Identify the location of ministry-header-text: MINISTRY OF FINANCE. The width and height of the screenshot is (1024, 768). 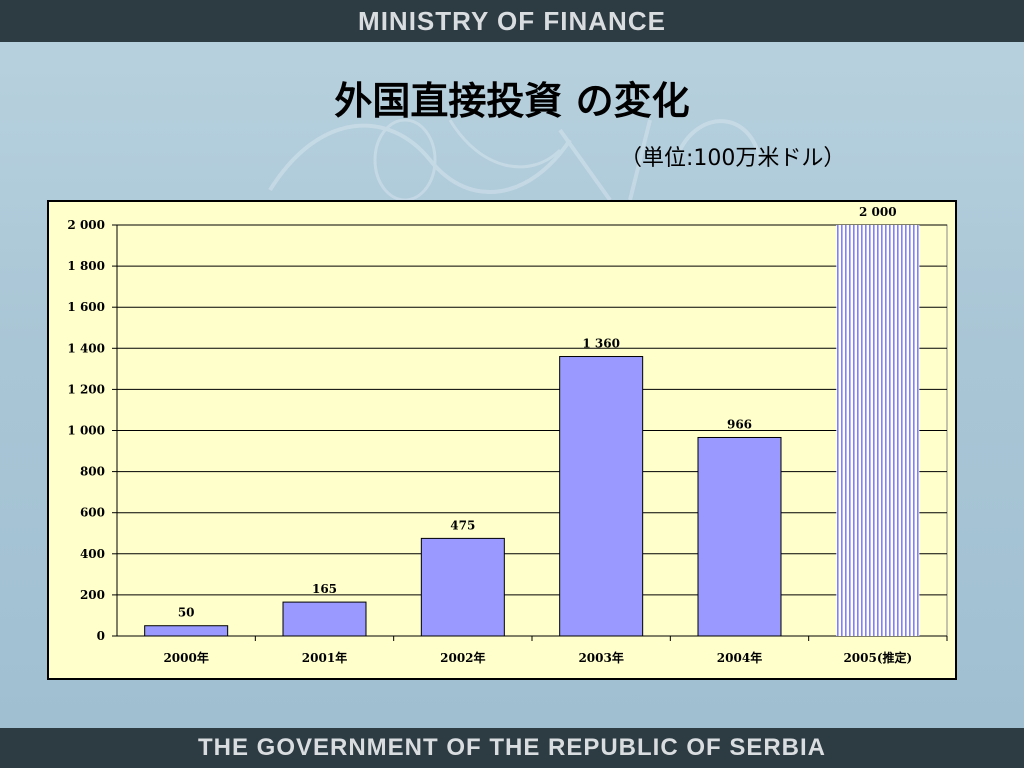
(512, 20).